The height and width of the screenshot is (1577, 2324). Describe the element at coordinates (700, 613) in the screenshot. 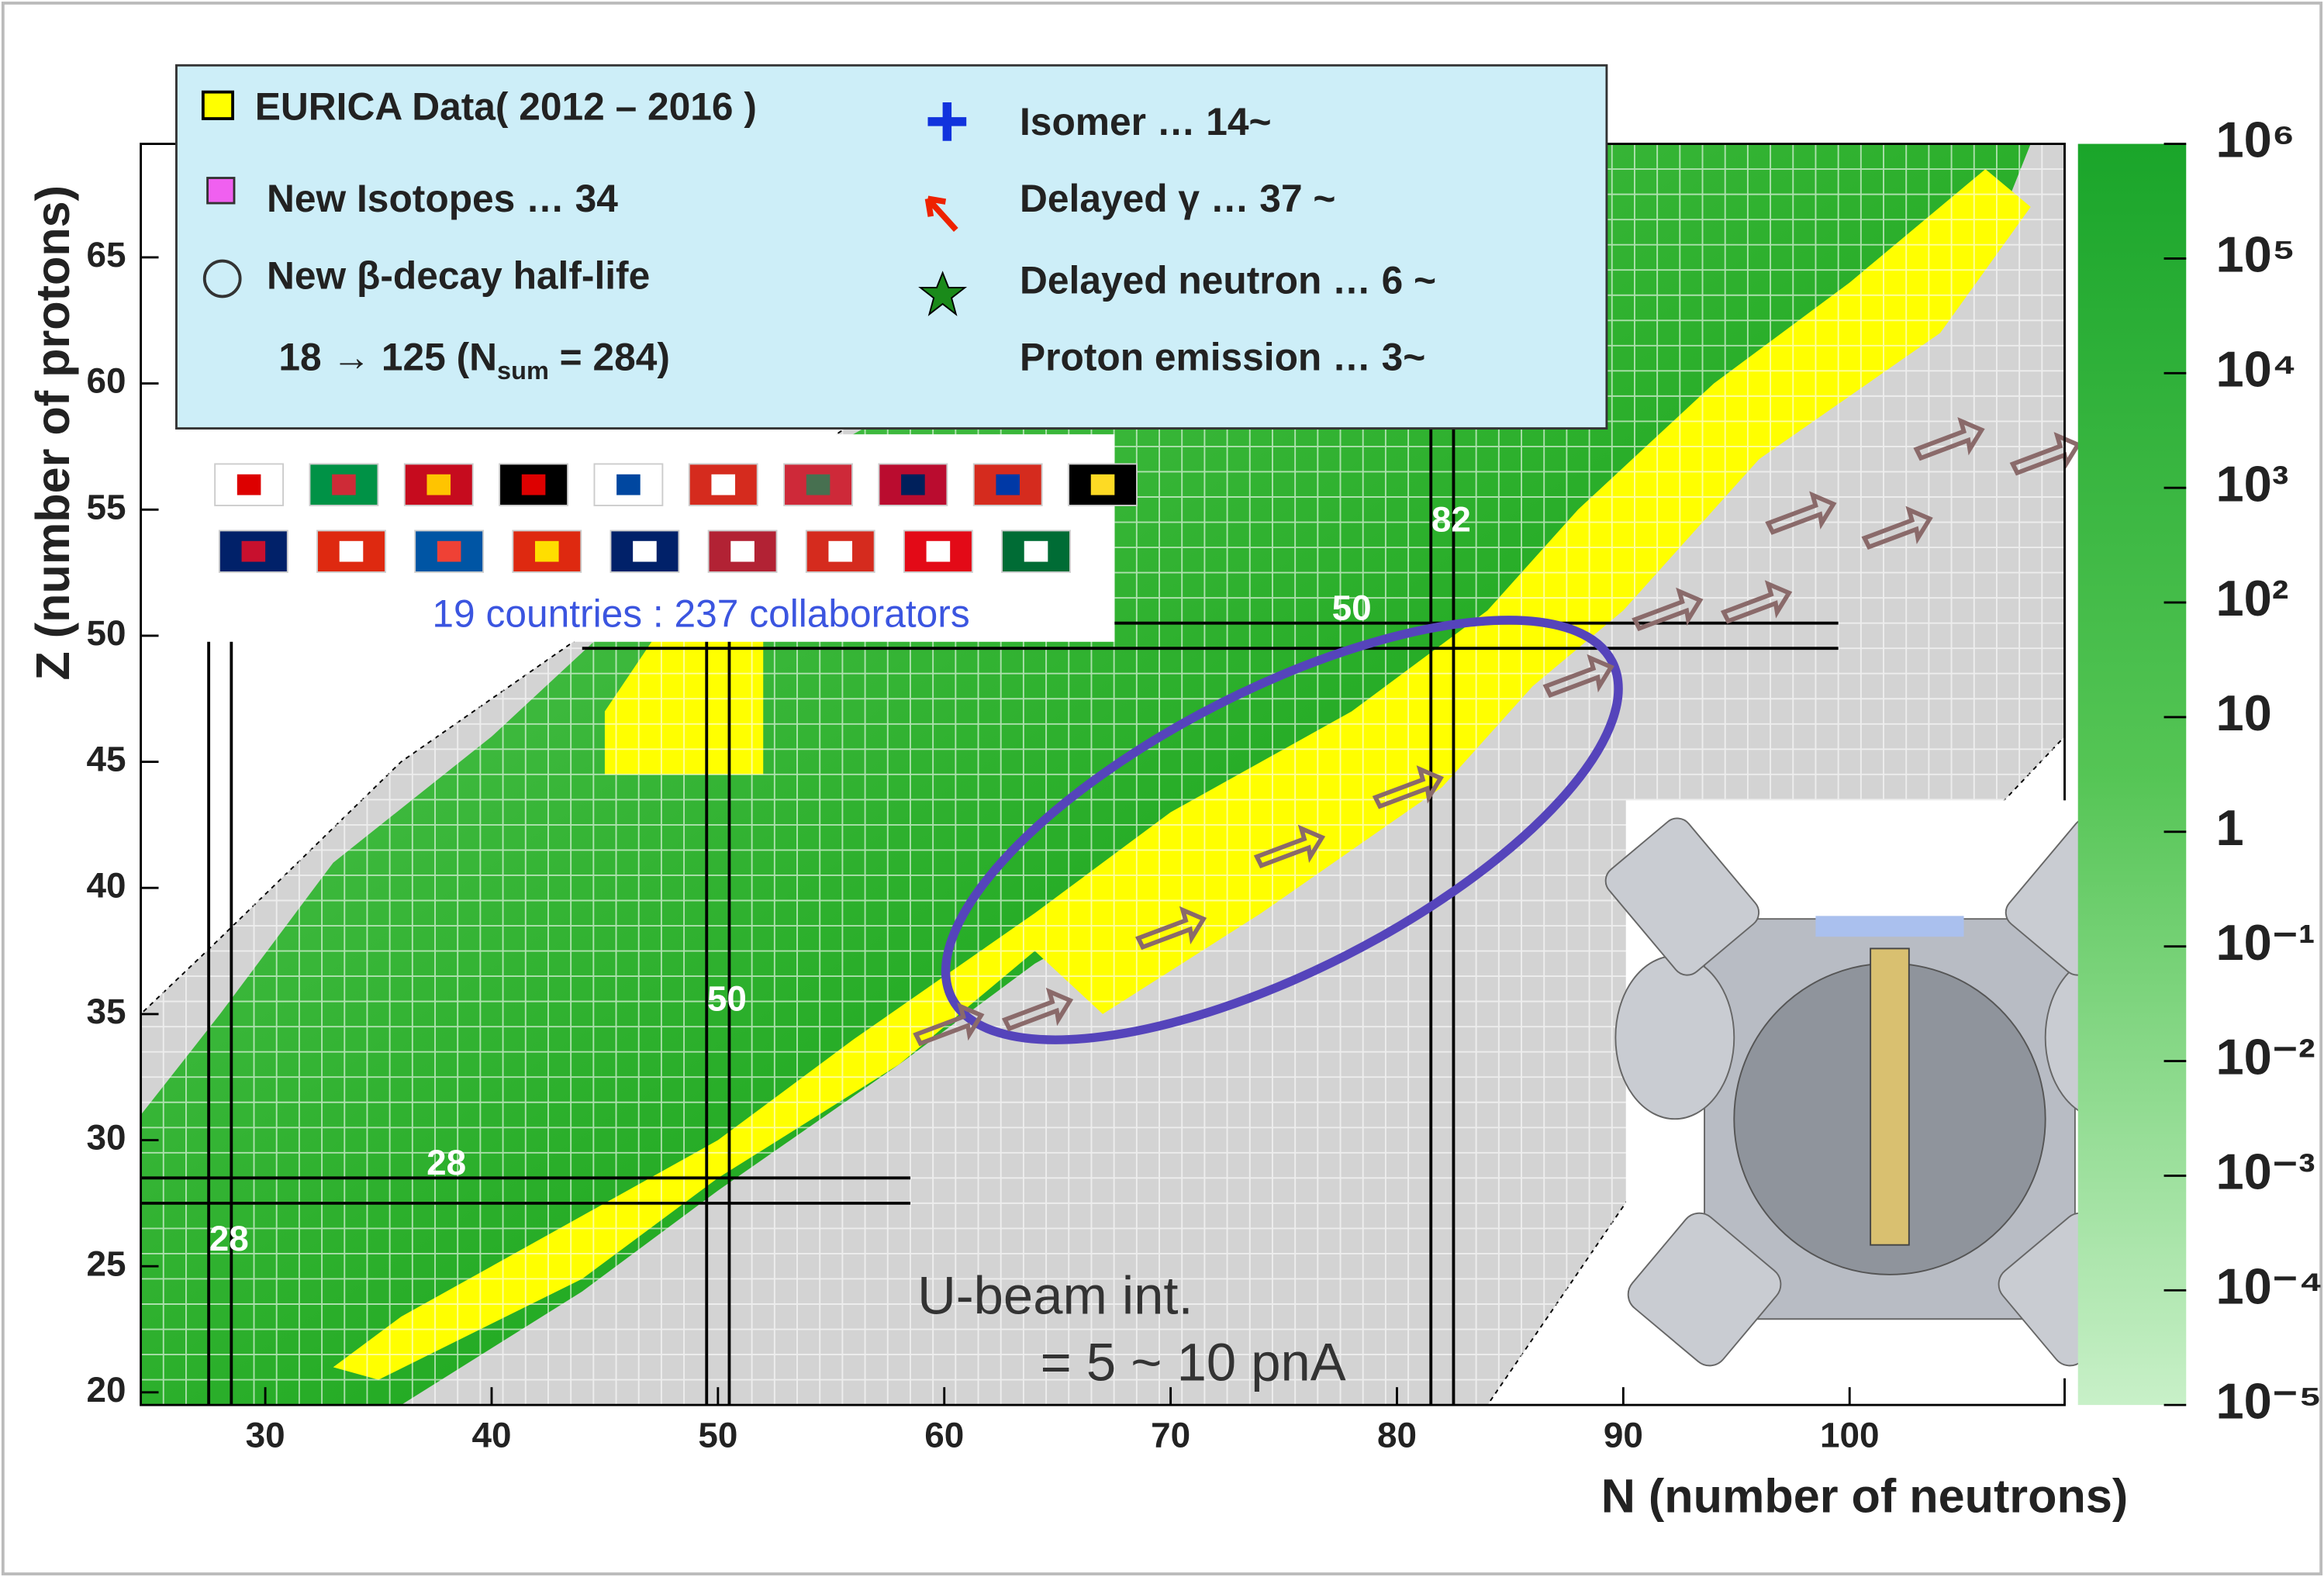

I see `collaboration-text: 19 countries : 237 collaborators` at that location.